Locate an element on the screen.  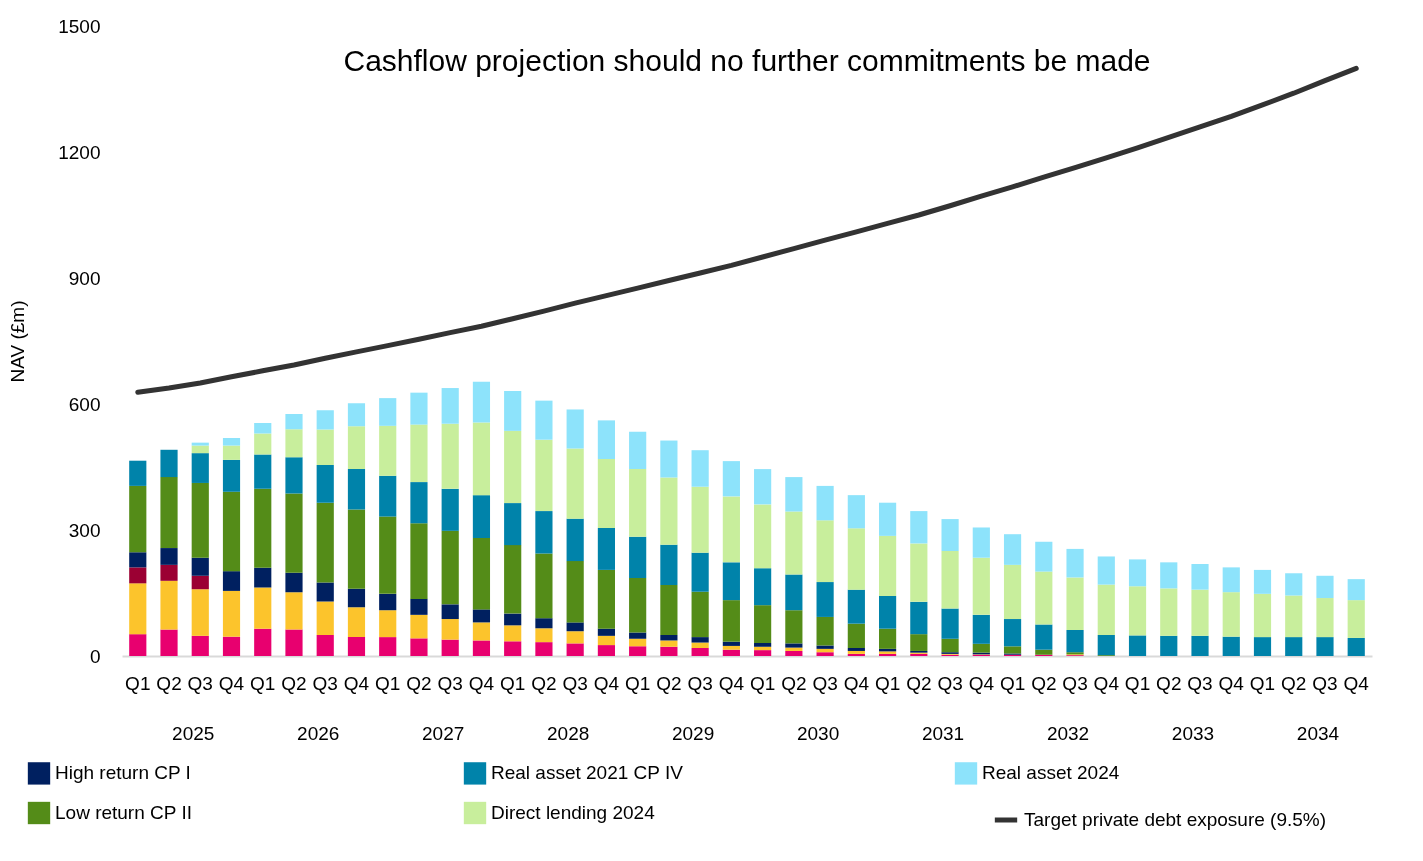
text: 2028 is located at coordinates (568, 733).